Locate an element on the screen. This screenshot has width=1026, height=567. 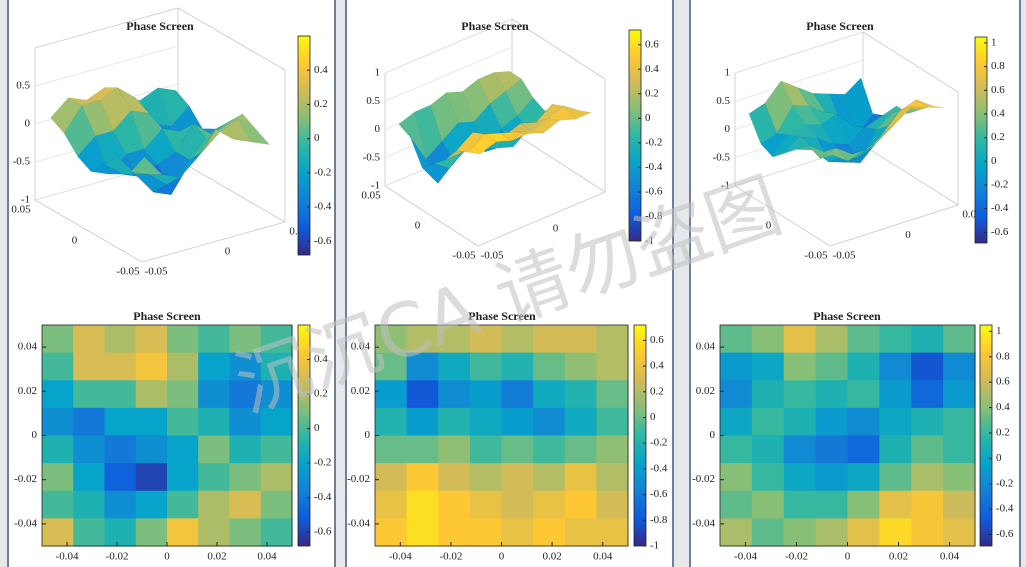
grid-line is located at coordinates (448, 74).